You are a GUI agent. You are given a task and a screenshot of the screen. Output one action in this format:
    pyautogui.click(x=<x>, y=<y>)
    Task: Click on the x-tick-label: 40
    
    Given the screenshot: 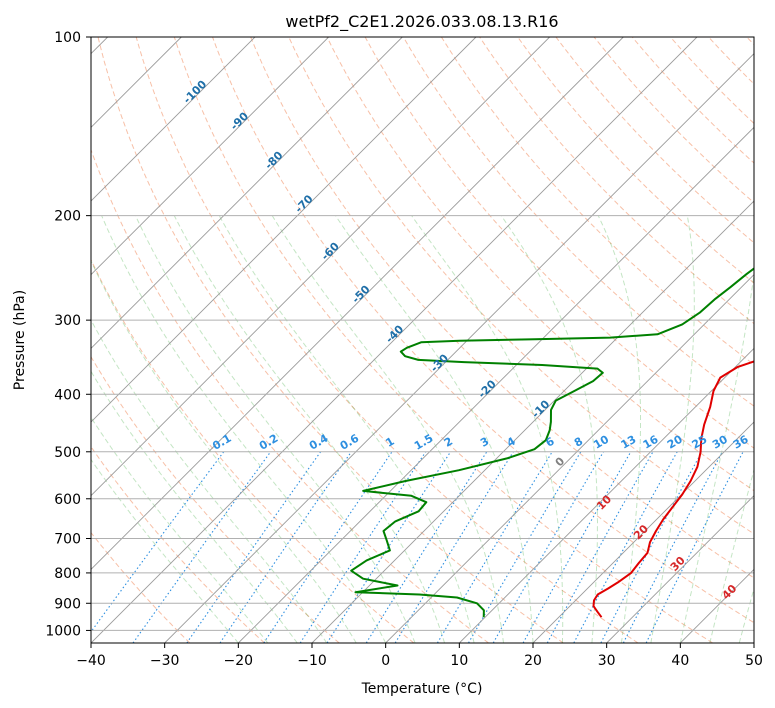 What is the action you would take?
    pyautogui.click(x=680, y=661)
    